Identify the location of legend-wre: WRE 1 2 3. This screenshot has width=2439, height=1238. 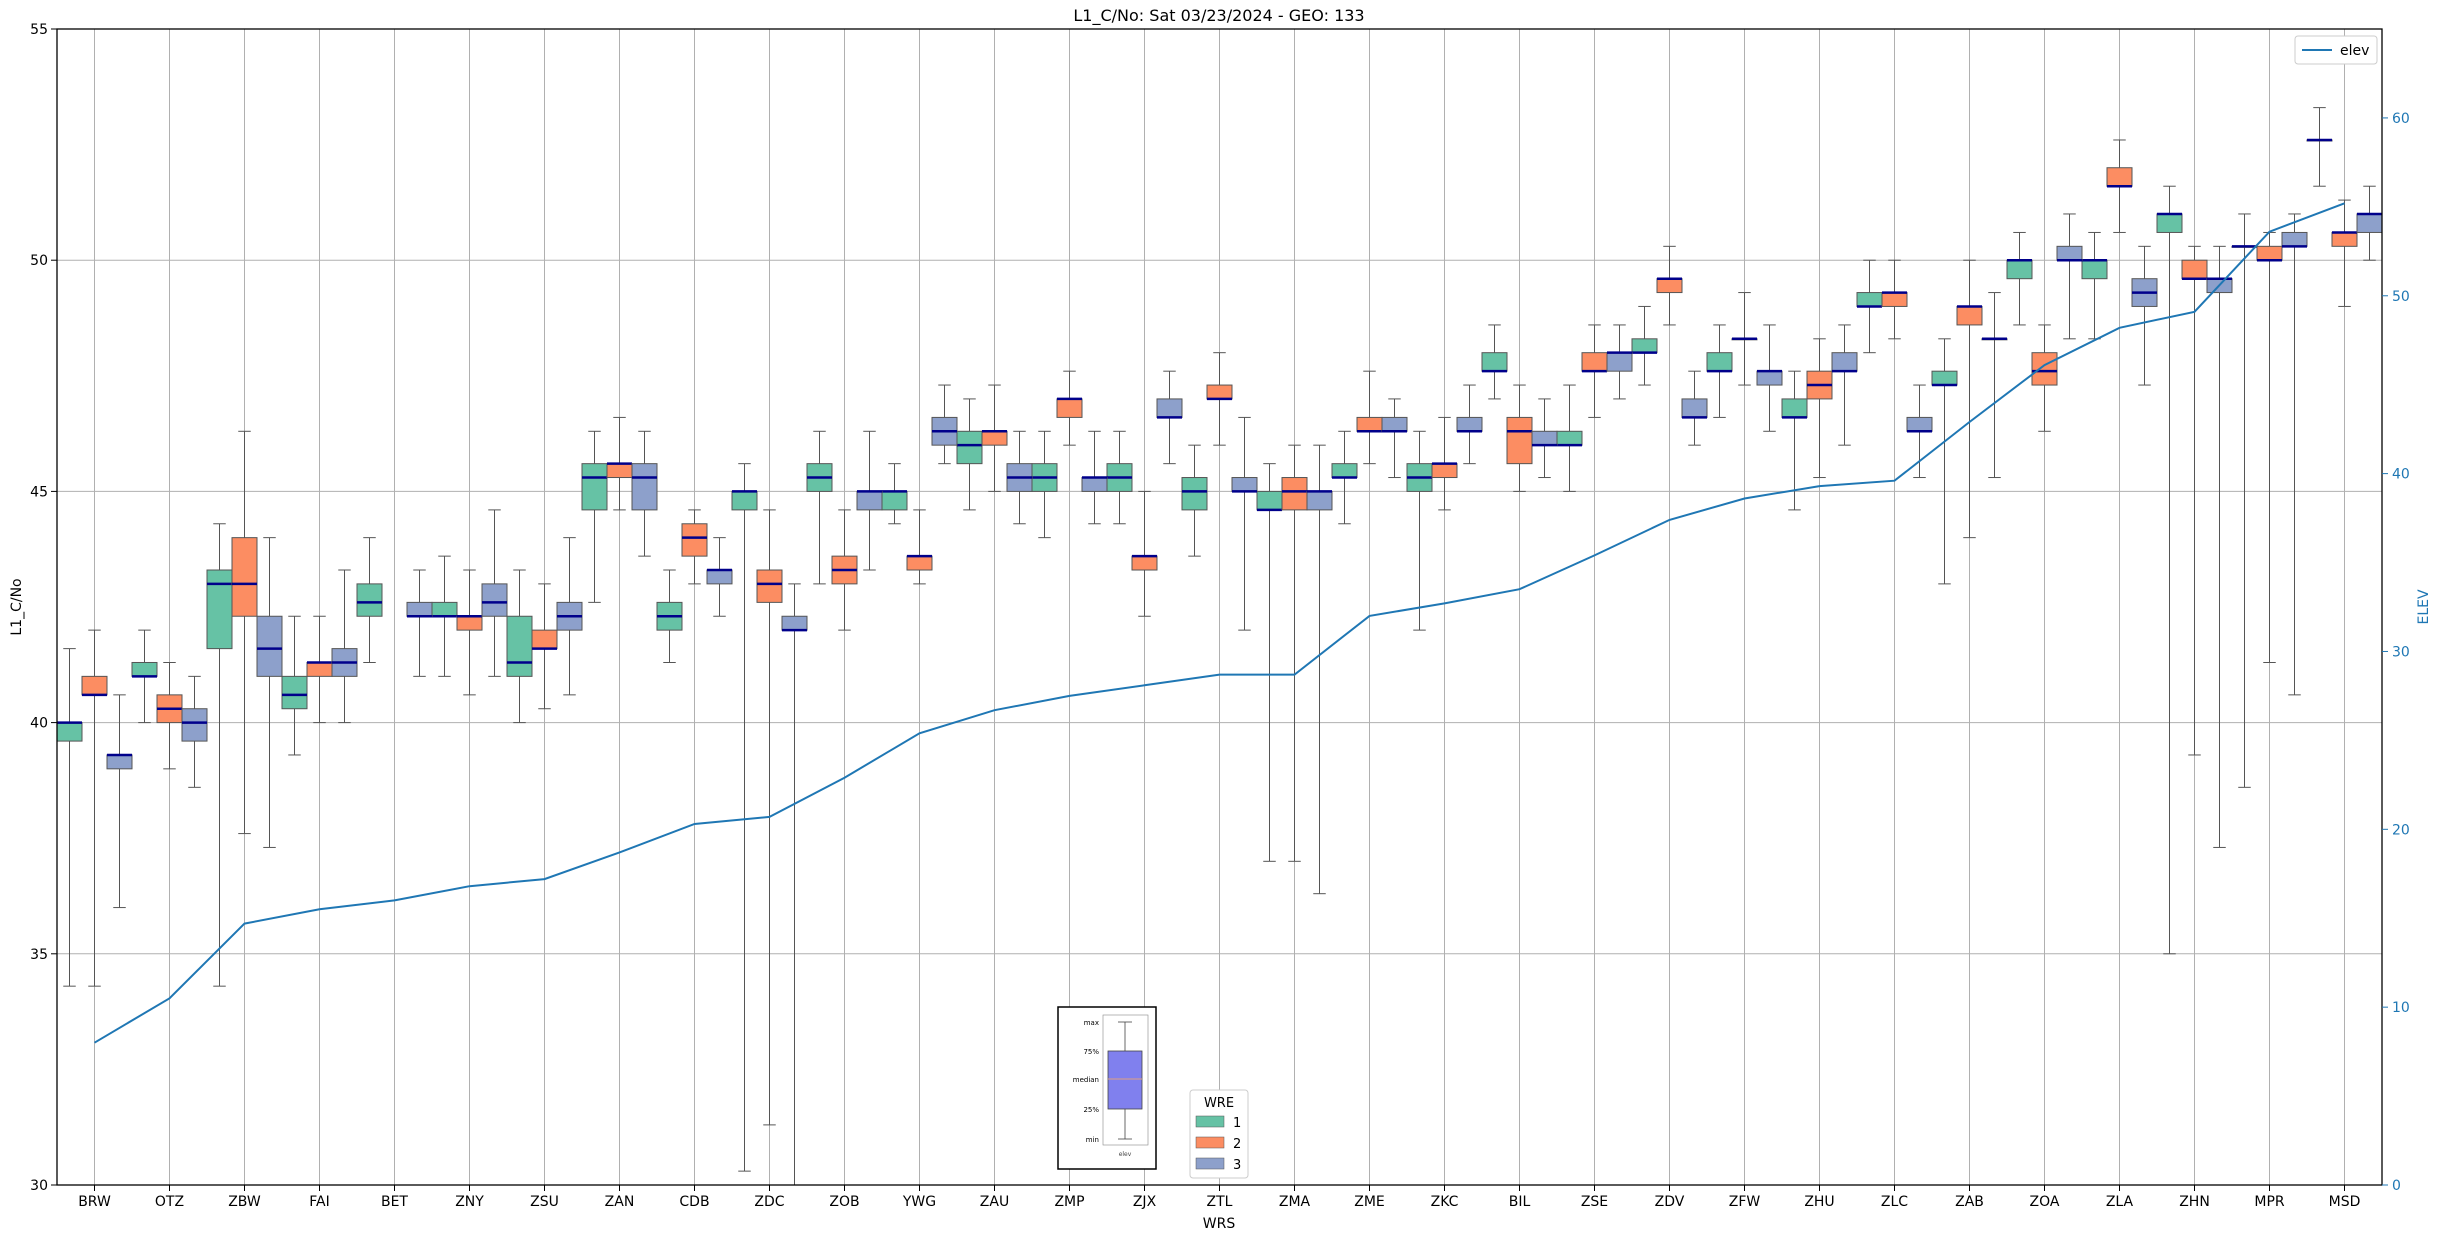
(1219, 1134).